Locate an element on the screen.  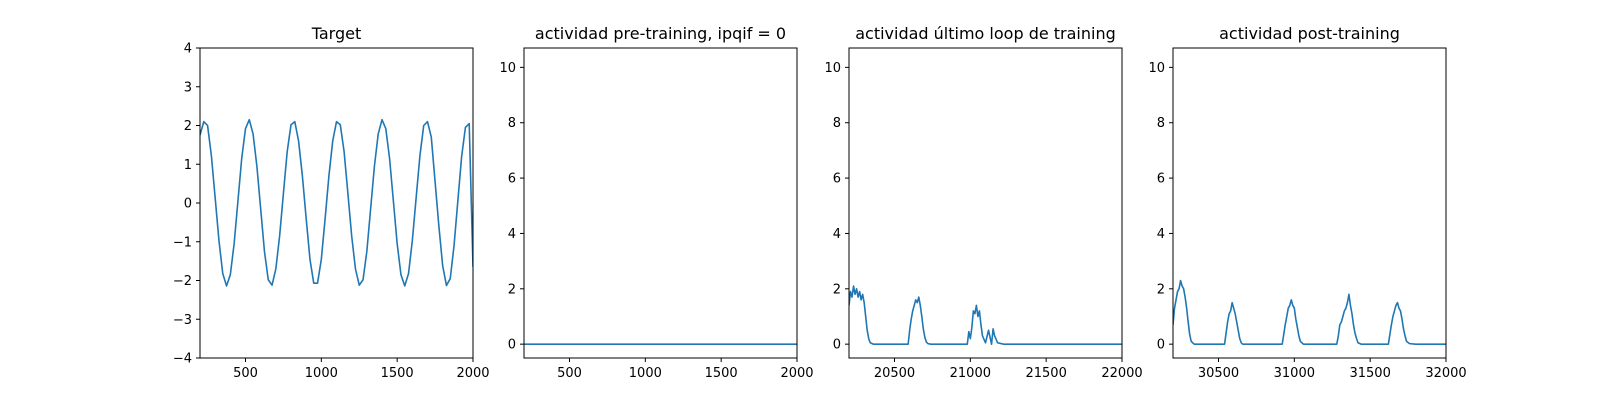
x-tick-label: 30500 is located at coordinates (1218, 373).